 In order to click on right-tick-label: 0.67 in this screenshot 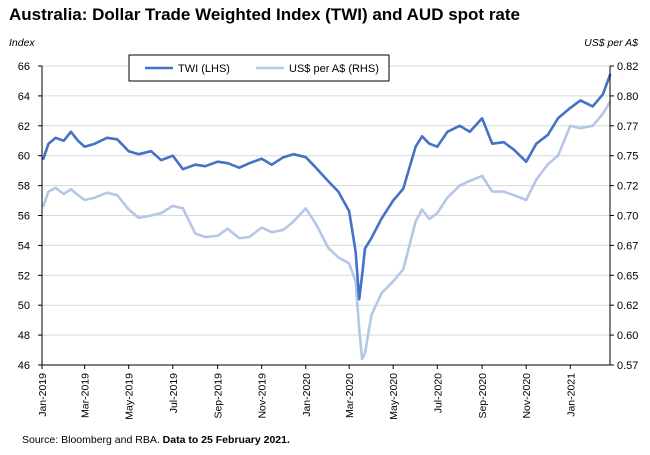, I will do `click(627, 246)`.